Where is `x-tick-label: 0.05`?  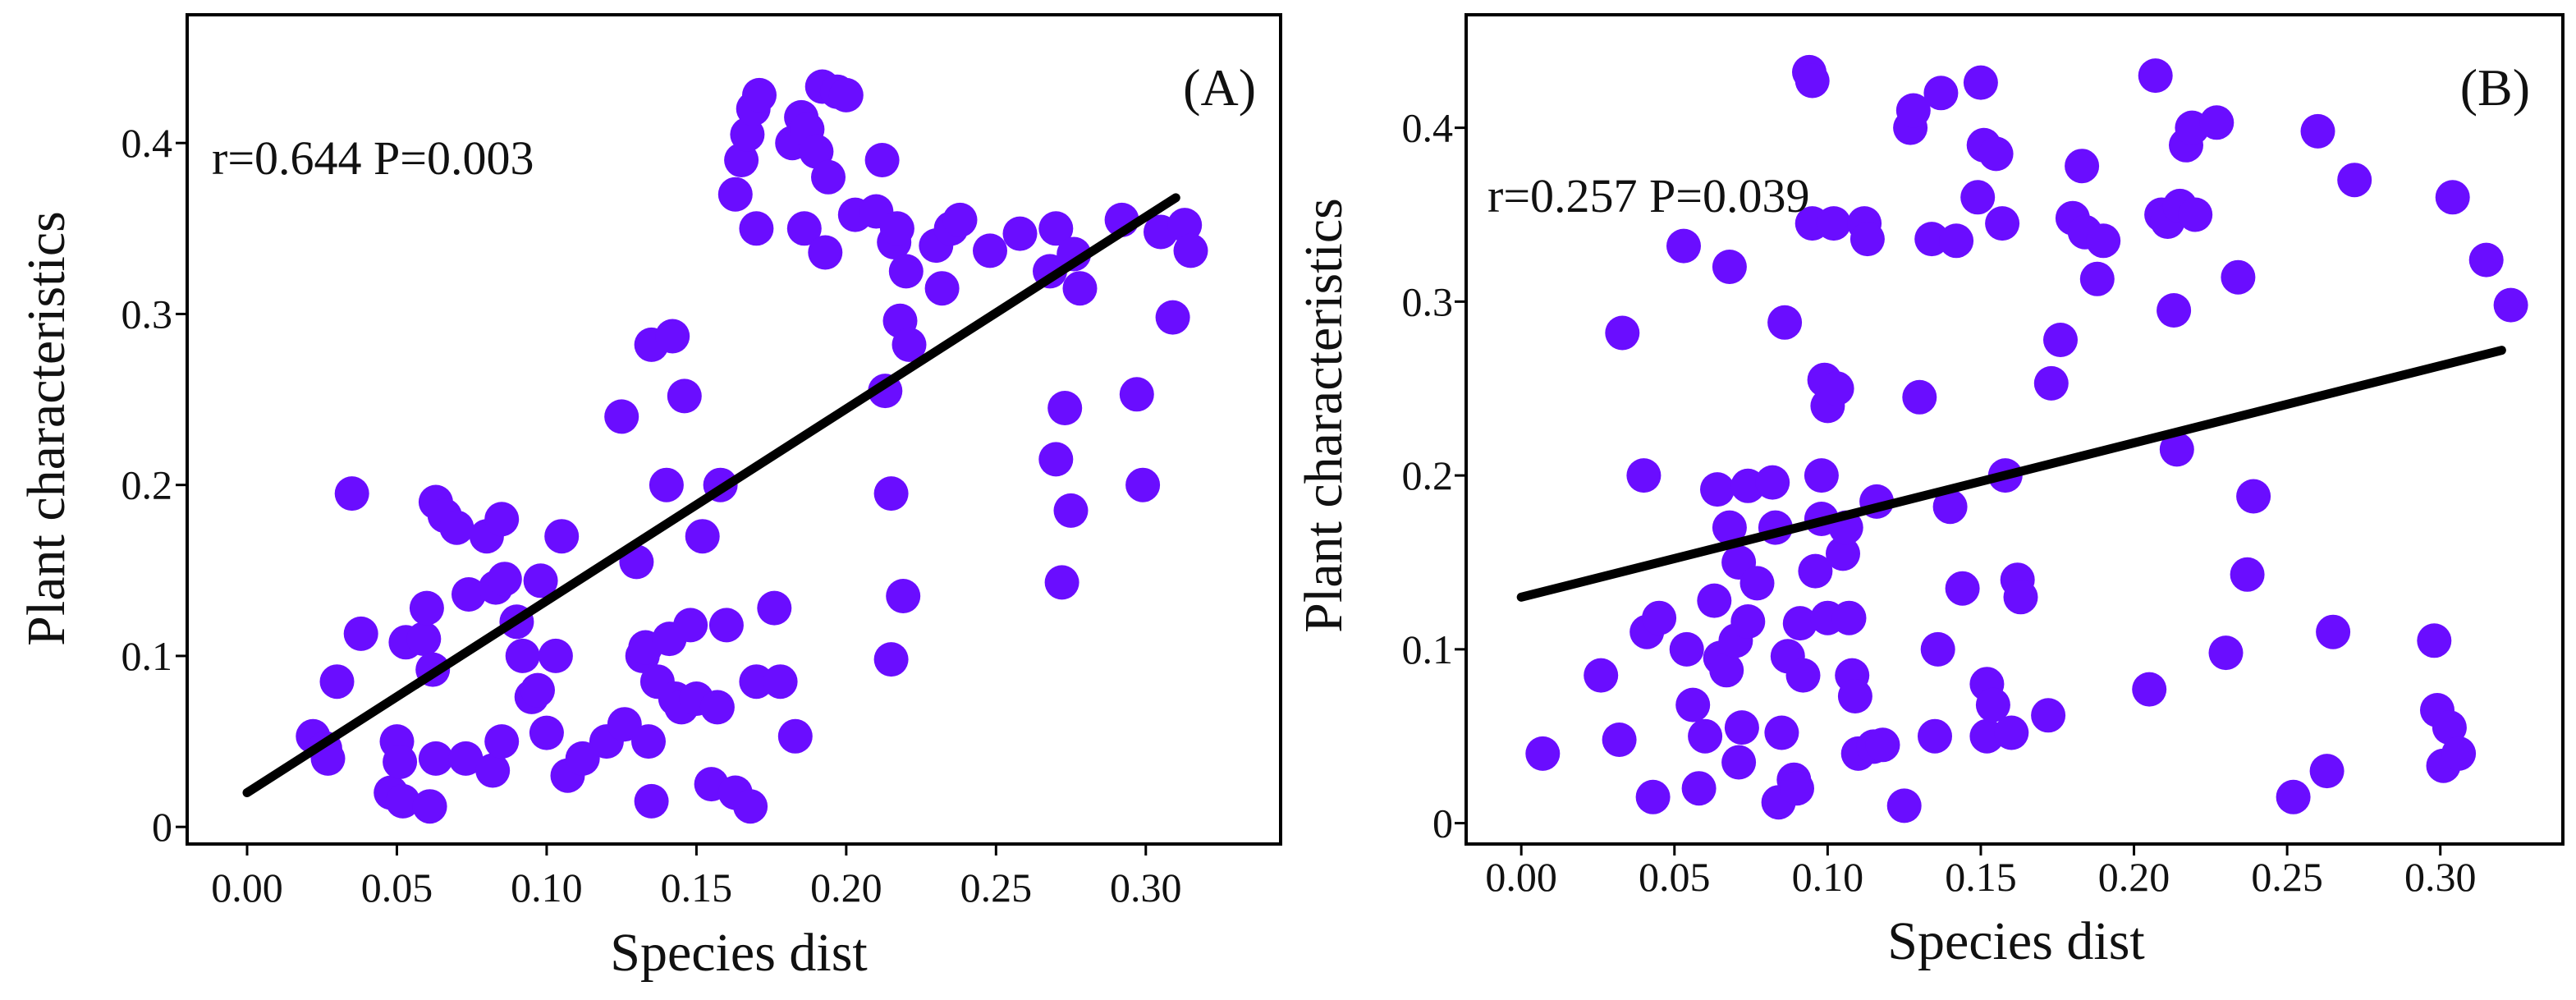 x-tick-label: 0.05 is located at coordinates (397, 888).